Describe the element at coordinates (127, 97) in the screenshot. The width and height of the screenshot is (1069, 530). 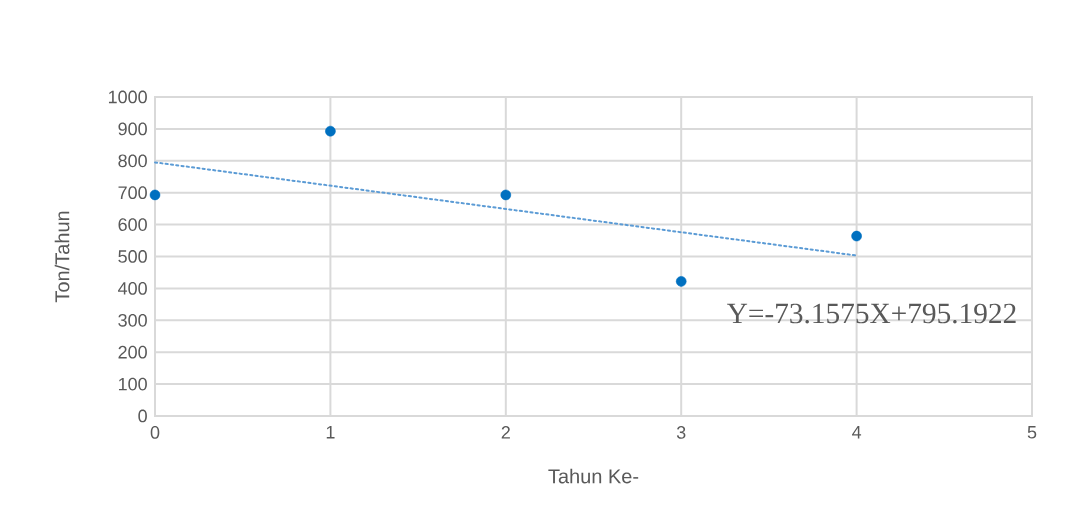
I see `y-tick-label: 1000` at that location.